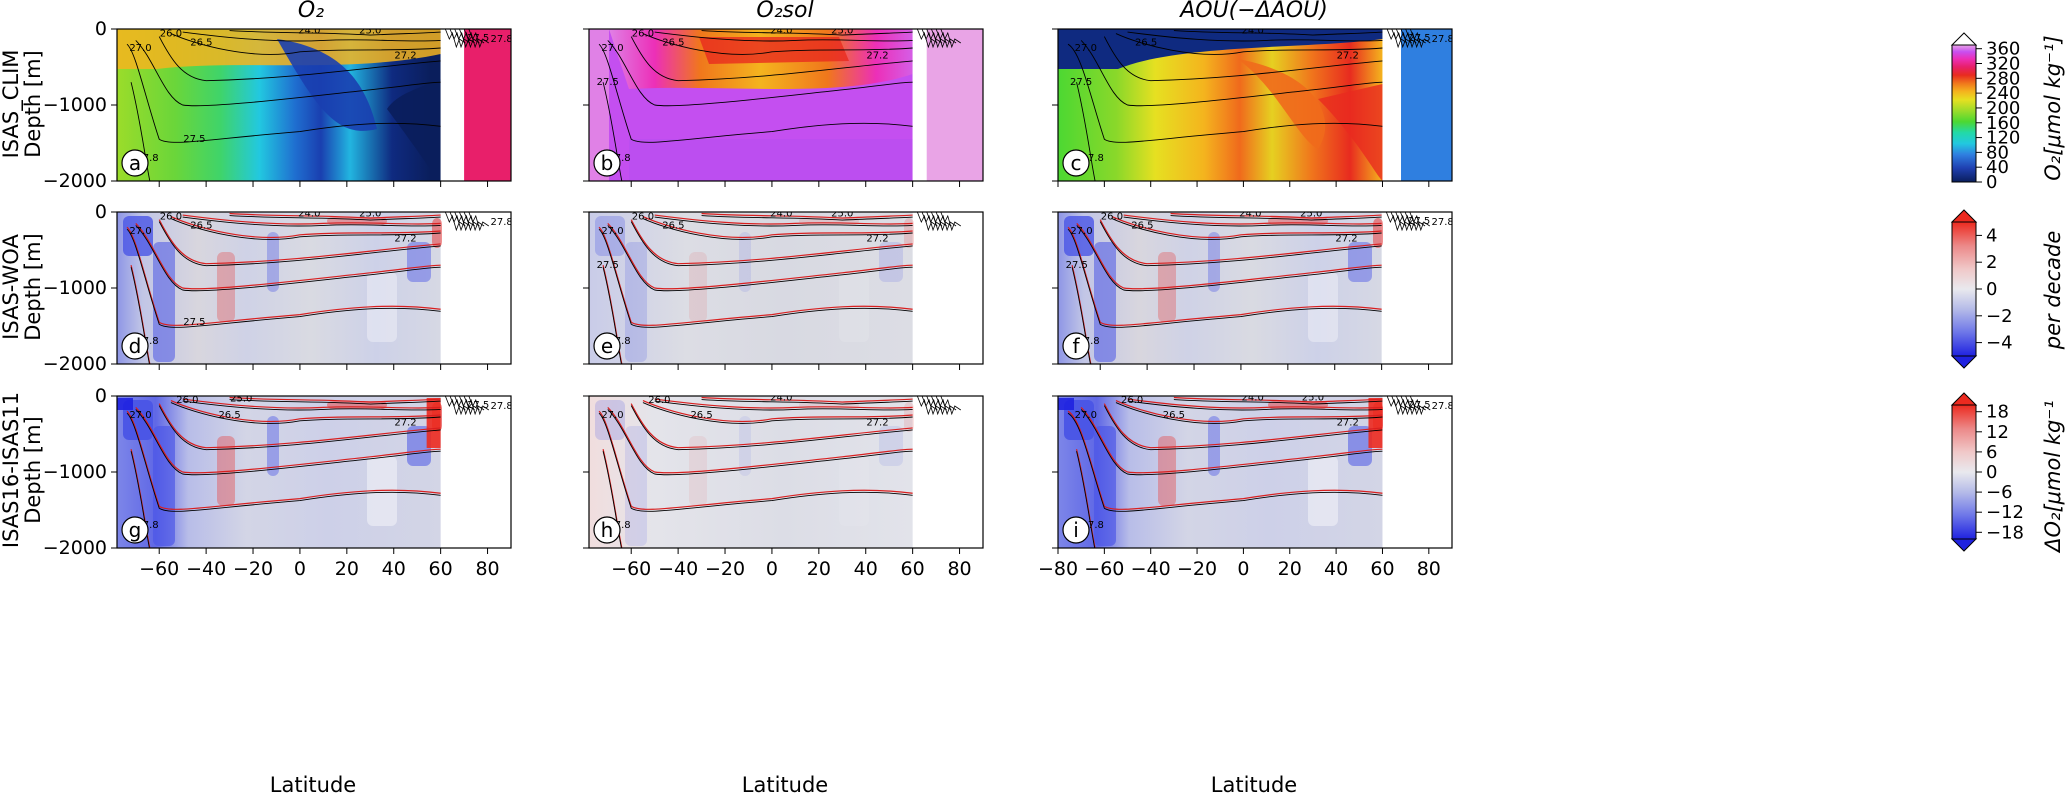 The image size is (2067, 797). I want to click on ytick-label-g-1: −1000, so click(75, 472).